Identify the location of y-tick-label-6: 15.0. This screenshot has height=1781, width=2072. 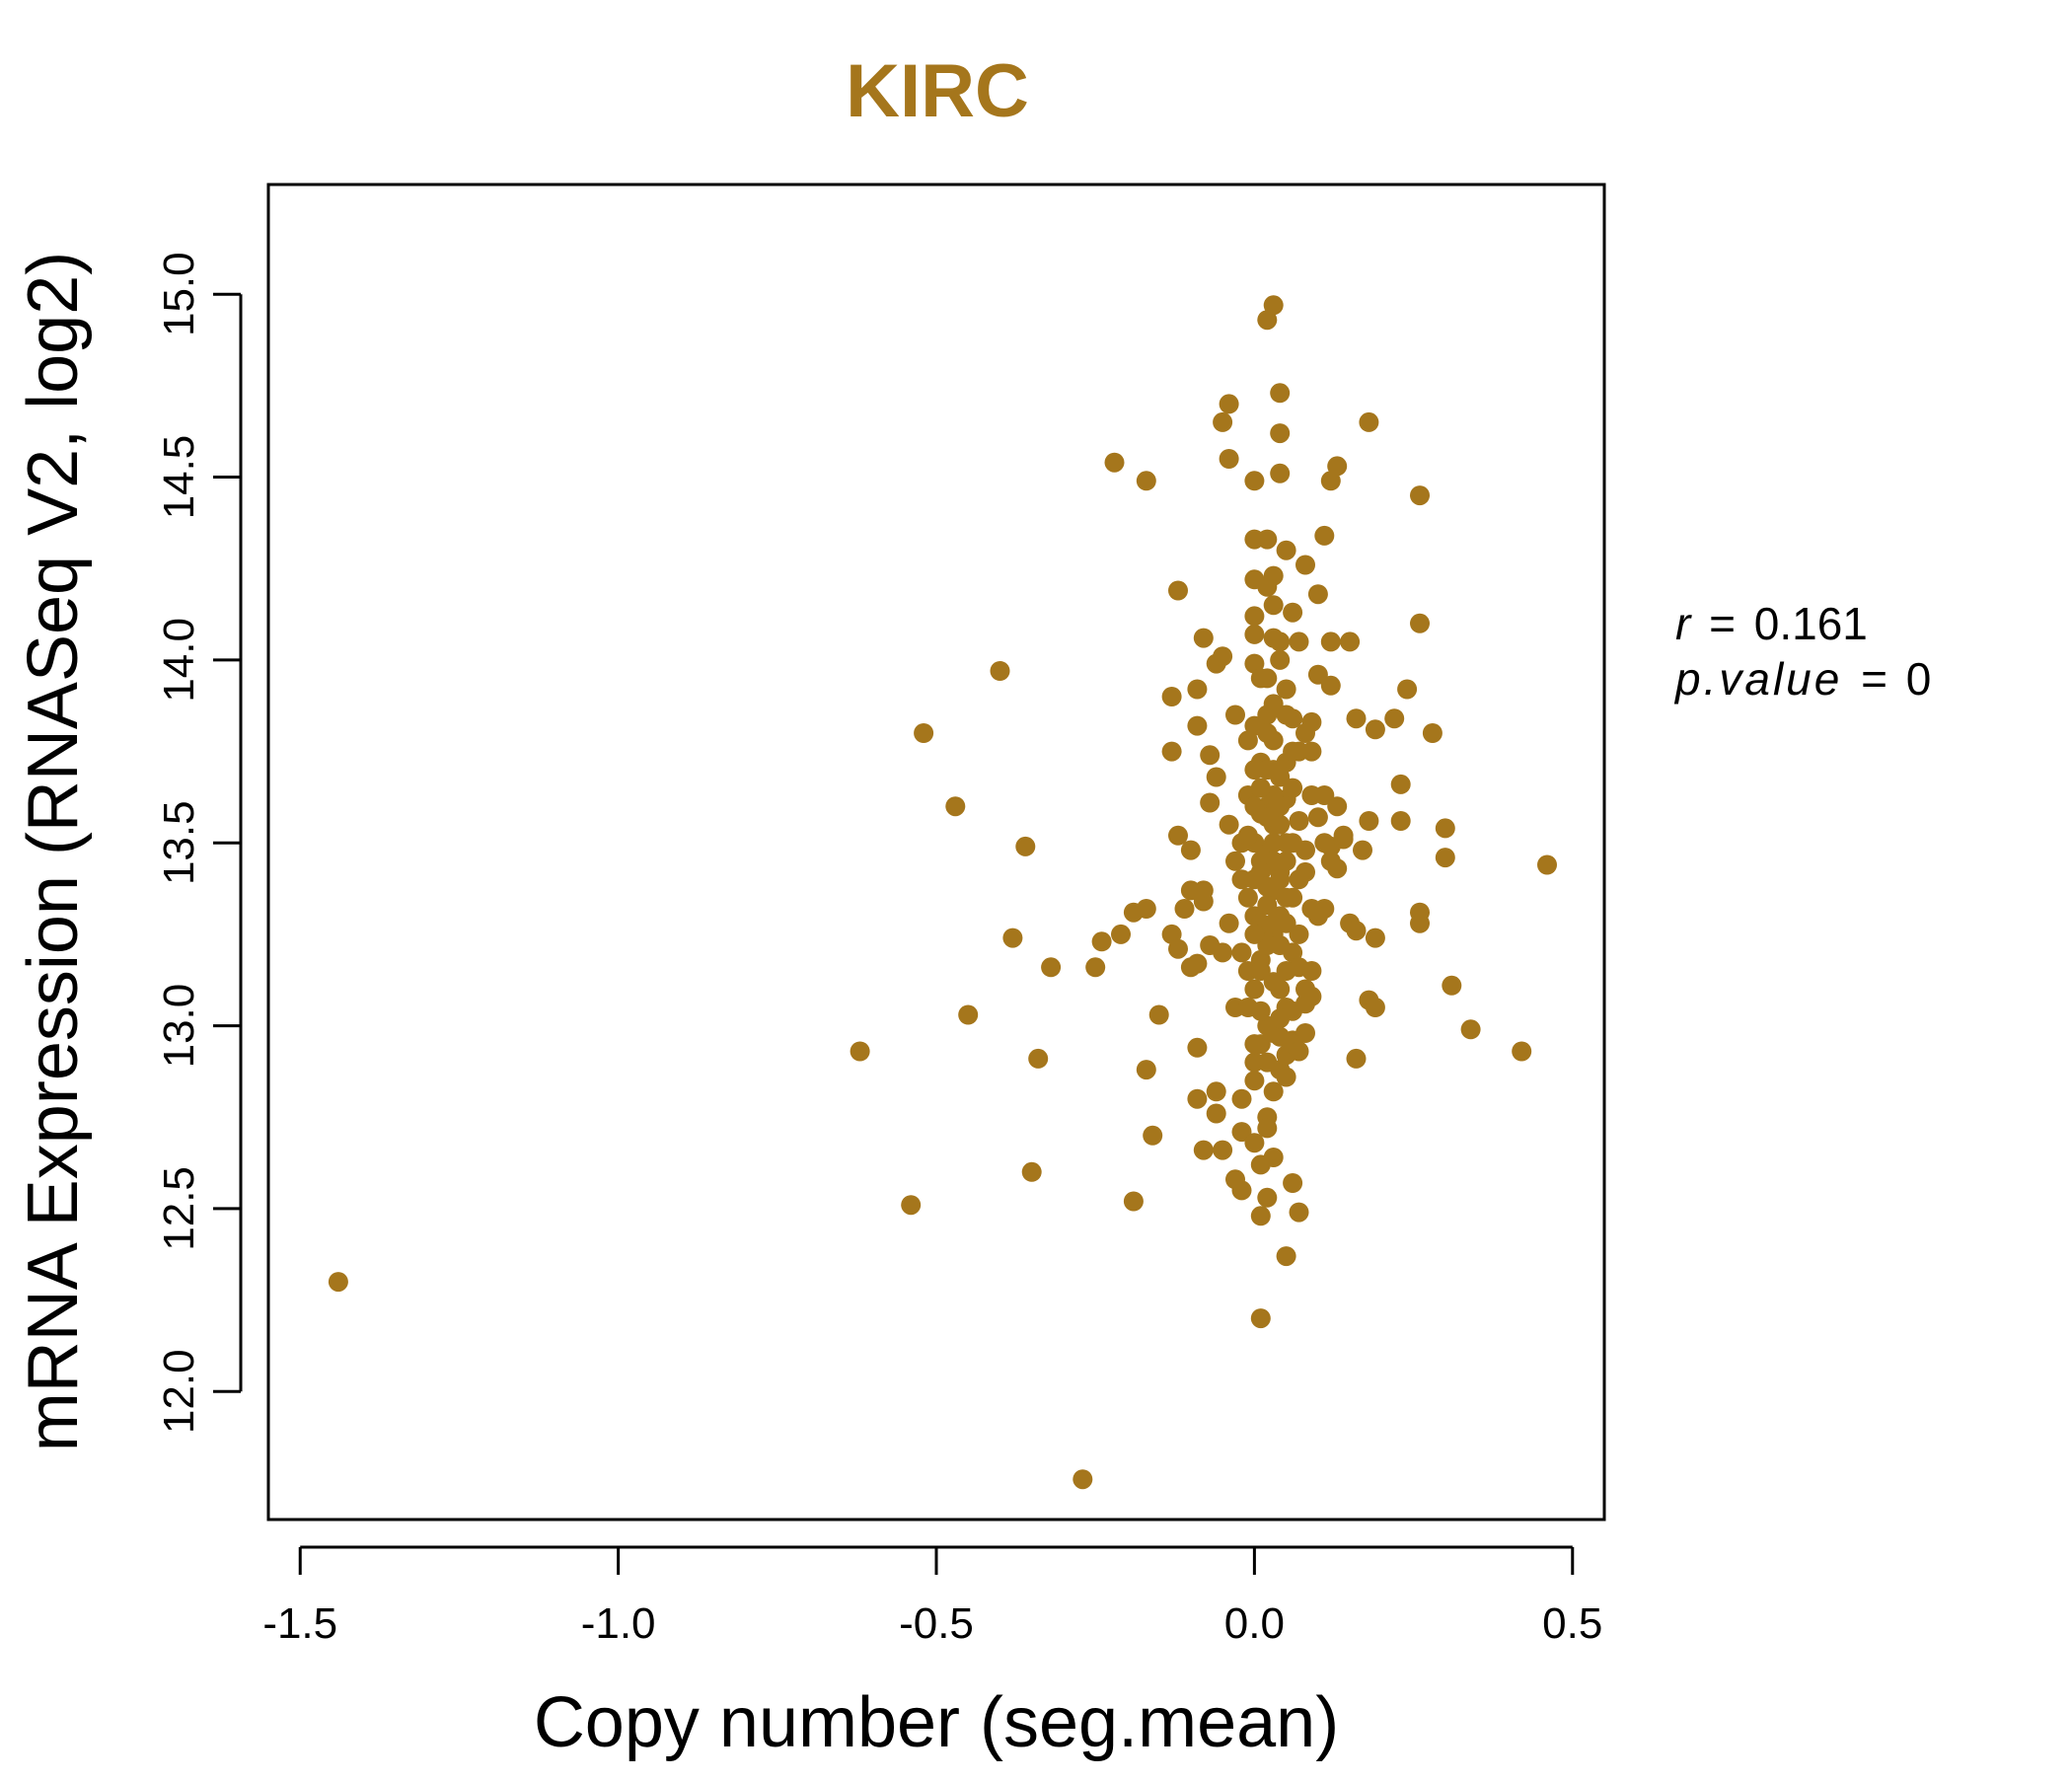
(179, 294).